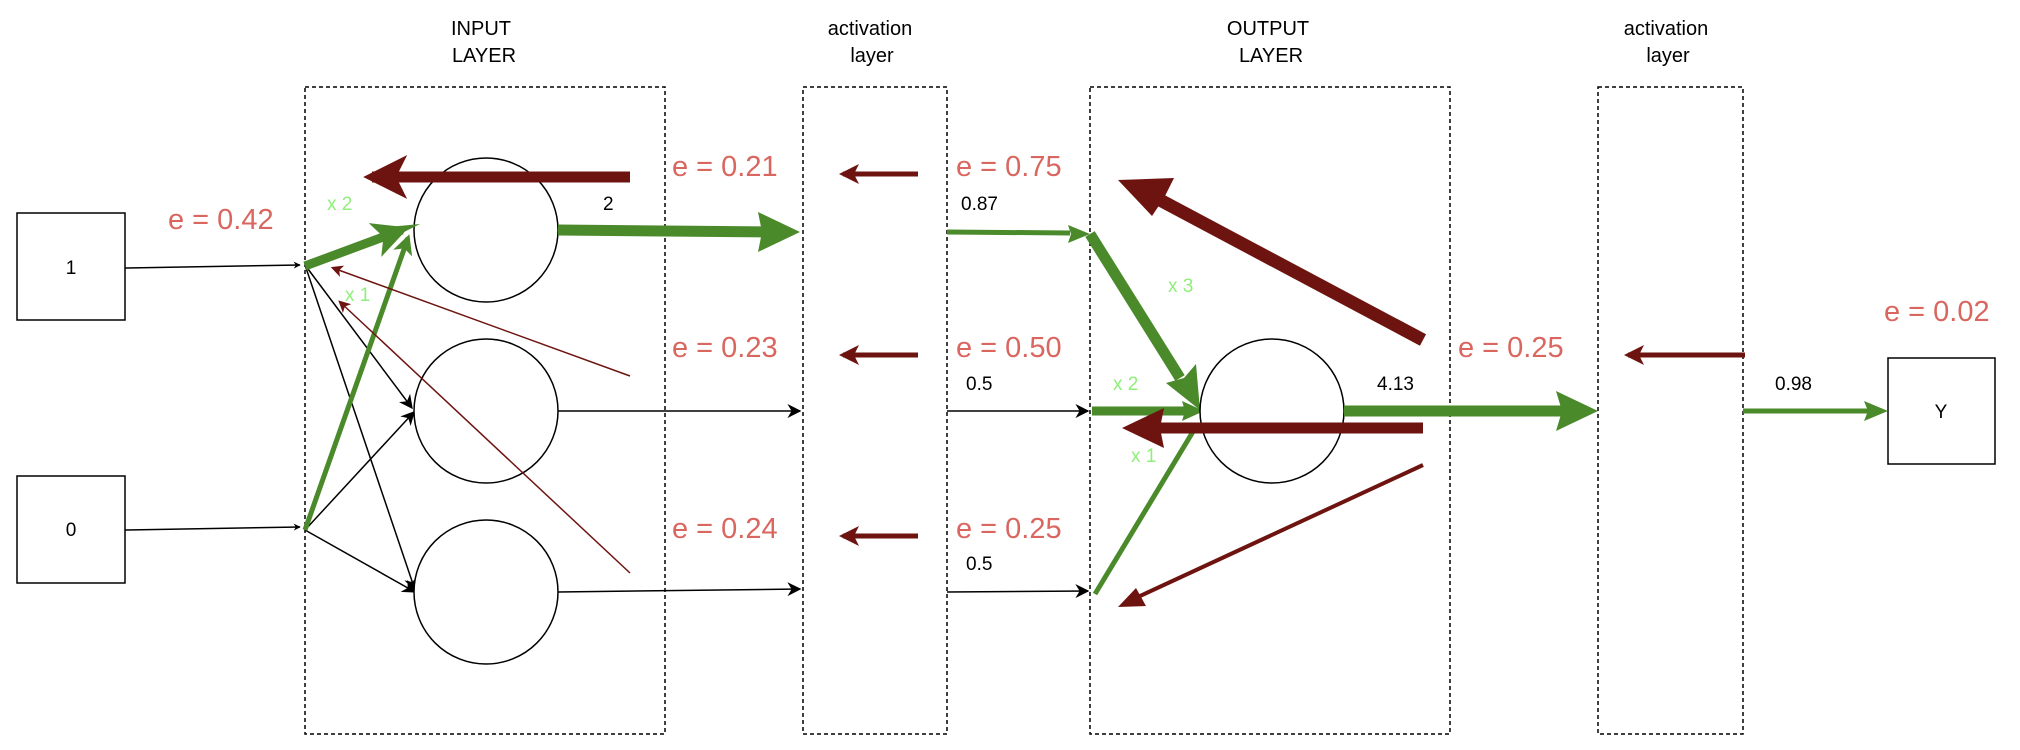 The width and height of the screenshot is (2020, 750). I want to click on input-node-top, so click(71, 266).